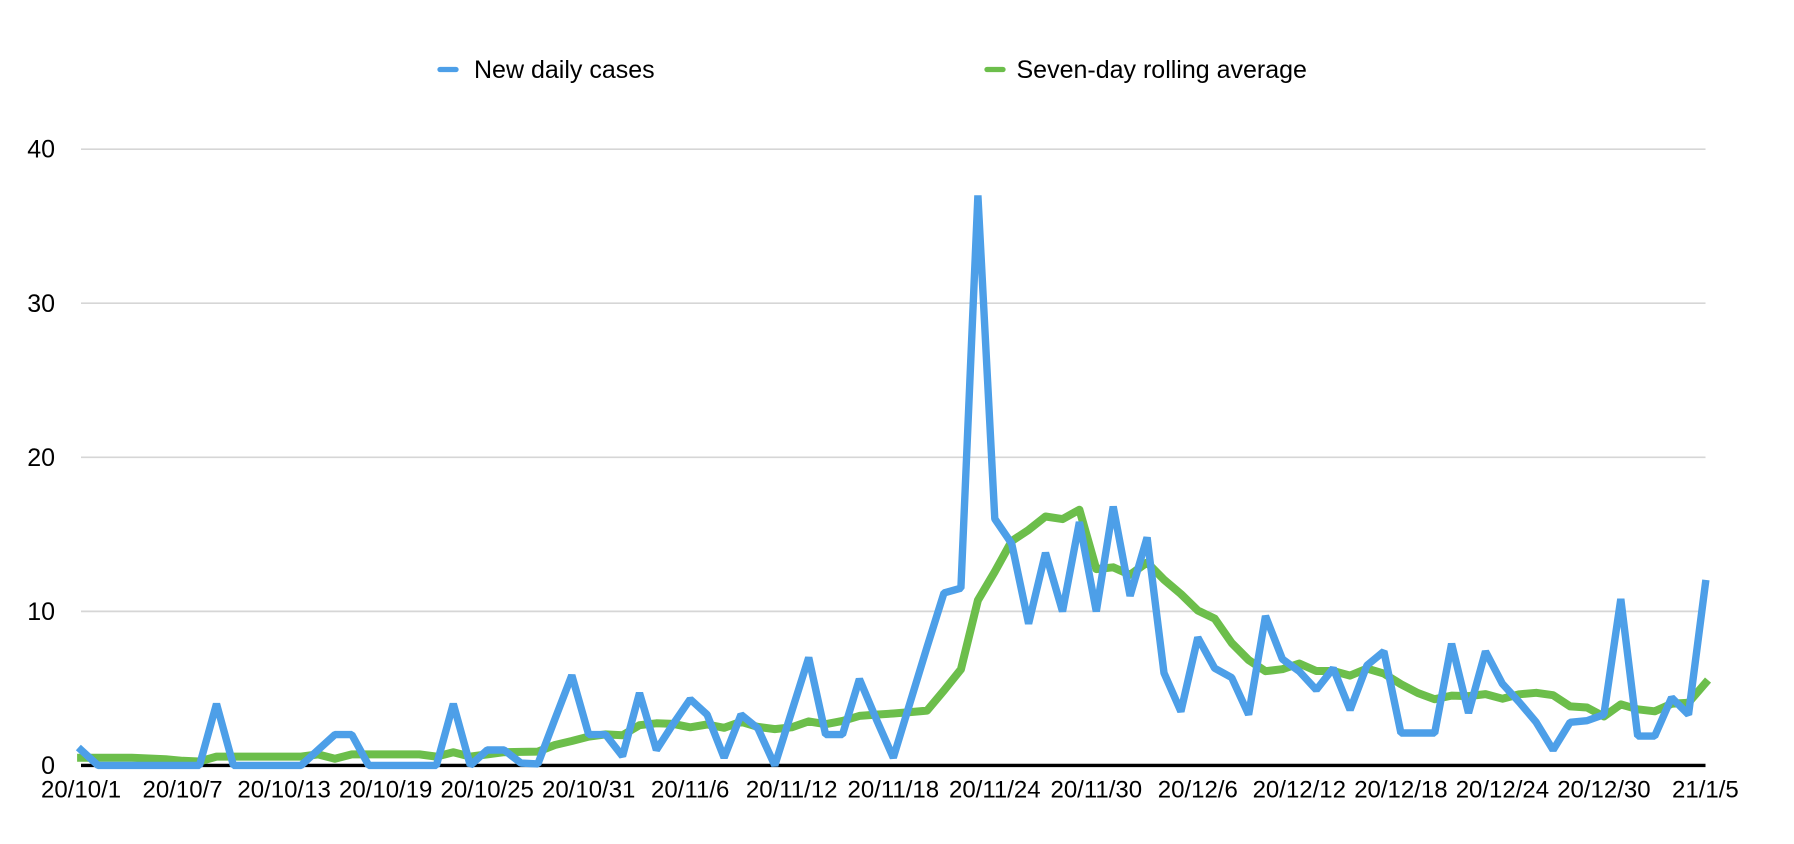 The height and width of the screenshot is (844, 1794). I want to click on svg-text: 20/10/13, so click(283, 790).